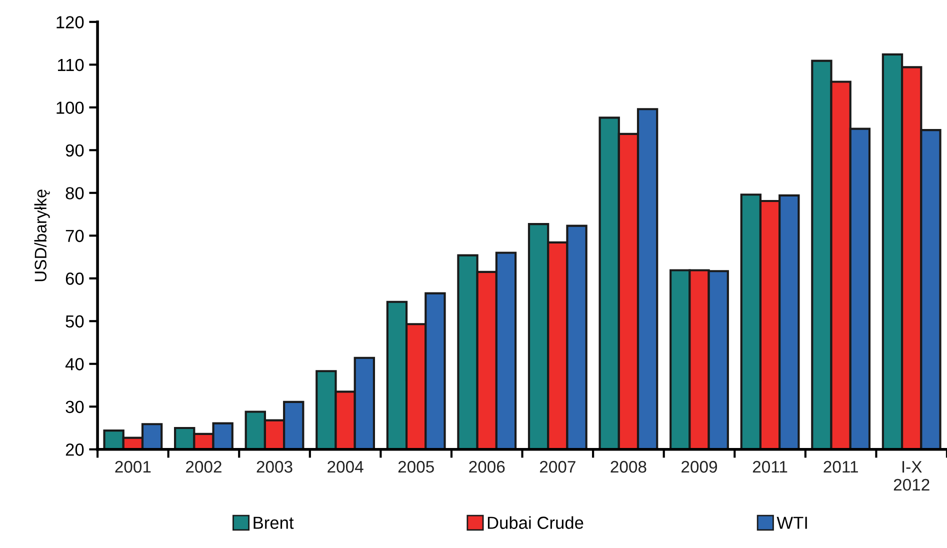 The width and height of the screenshot is (947, 548). I want to click on y-tick-label: 80, so click(75, 193).